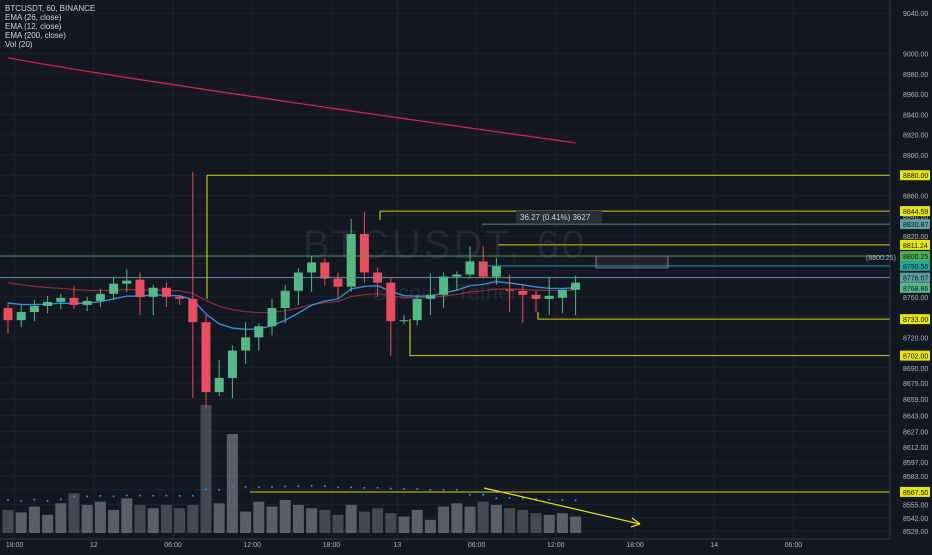 Image resolution: width=932 pixels, height=555 pixels. What do you see at coordinates (915, 506) in the screenshot?
I see `price-tick-label: 8555.00` at bounding box center [915, 506].